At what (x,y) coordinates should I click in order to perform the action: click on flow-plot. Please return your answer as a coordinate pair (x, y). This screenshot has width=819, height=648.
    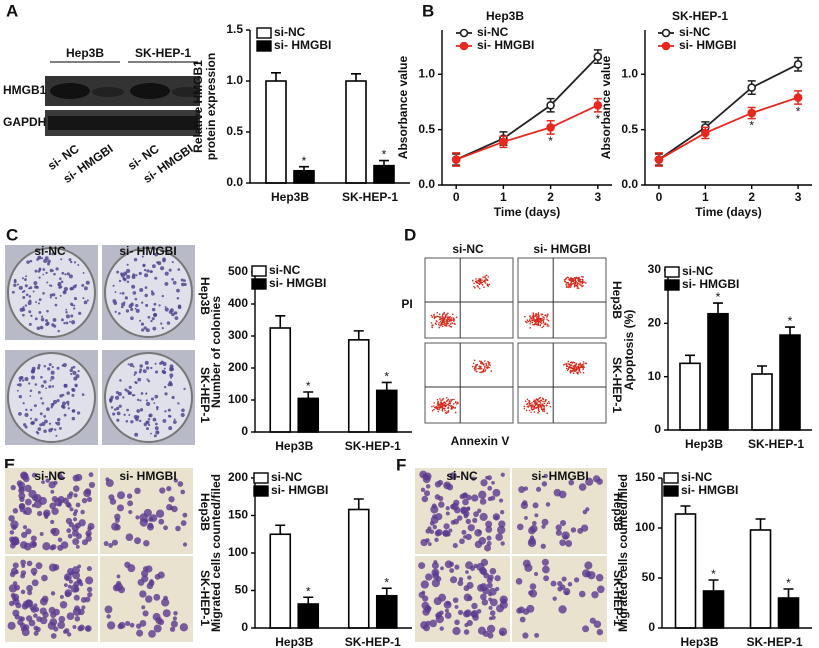
    Looking at the image, I should click on (469, 298).